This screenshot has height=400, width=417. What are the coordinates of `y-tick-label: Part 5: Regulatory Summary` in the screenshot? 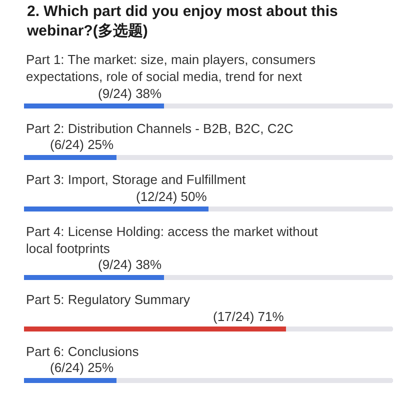 It's located at (108, 299).